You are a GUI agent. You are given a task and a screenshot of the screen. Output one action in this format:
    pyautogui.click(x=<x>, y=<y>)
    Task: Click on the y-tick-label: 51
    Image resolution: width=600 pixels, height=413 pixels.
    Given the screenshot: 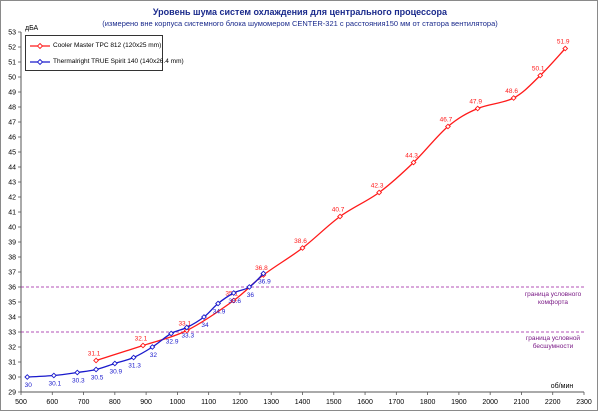 What is the action you would take?
    pyautogui.click(x=12, y=63)
    